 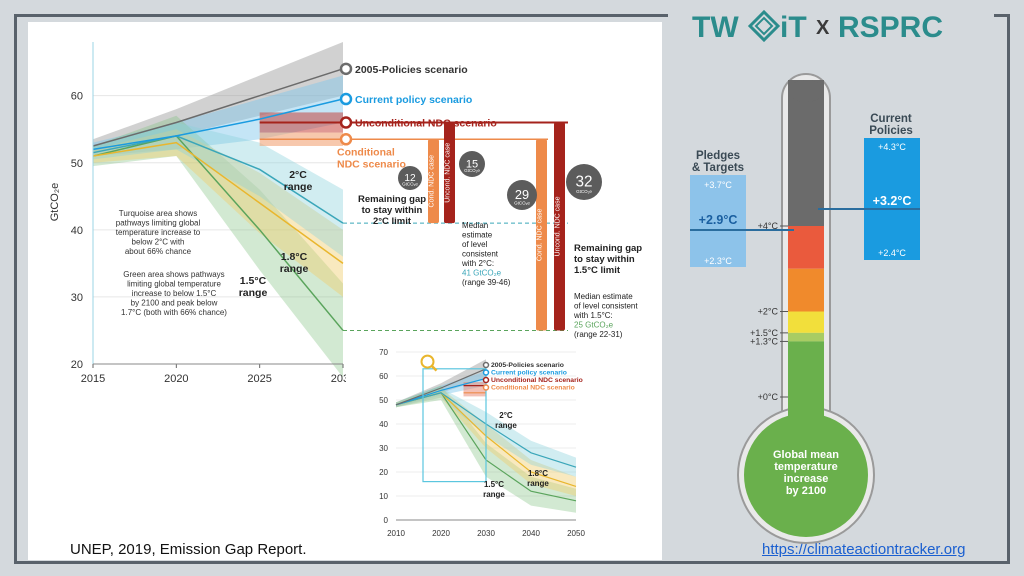 I want to click on range-1-8c-label-1: 1.8°C, so click(x=294, y=257).